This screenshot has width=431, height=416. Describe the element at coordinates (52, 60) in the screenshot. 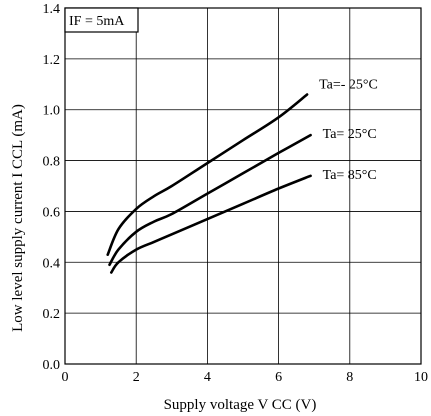

I see `y-tick-label: 1.2` at that location.